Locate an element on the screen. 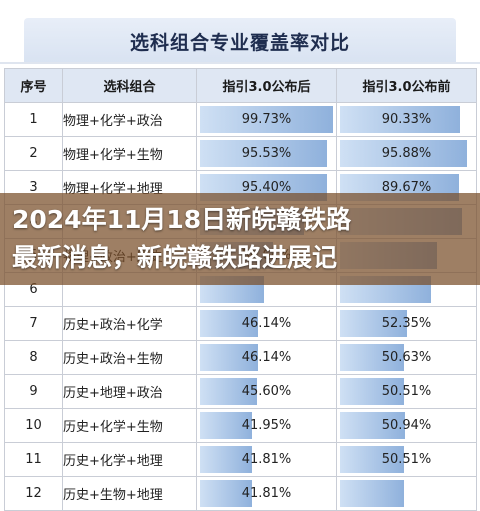 This screenshot has height=511, width=480. table-header-row: 序号 选科组合 指引3.0公布后 指引3.0公布前 is located at coordinates (240, 85).